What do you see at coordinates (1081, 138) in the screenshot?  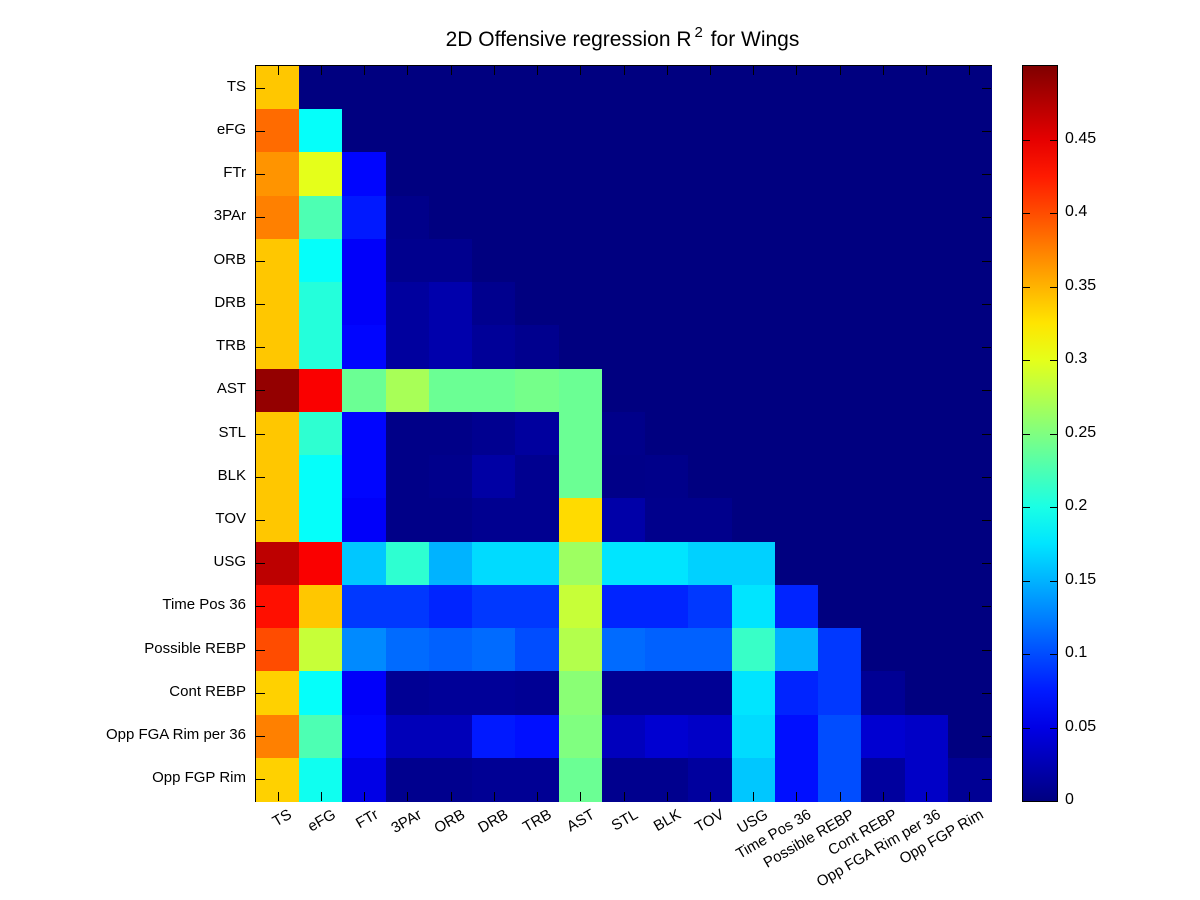 I see `colorbar-tick-label: 0.45` at bounding box center [1081, 138].